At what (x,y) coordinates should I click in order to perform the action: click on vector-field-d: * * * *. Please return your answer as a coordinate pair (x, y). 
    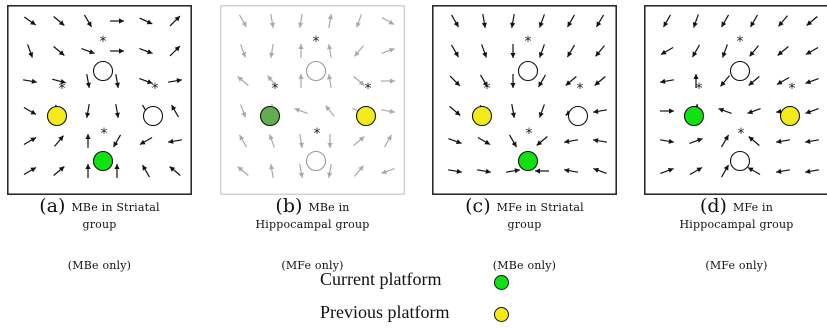
    Looking at the image, I should click on (735, 100).